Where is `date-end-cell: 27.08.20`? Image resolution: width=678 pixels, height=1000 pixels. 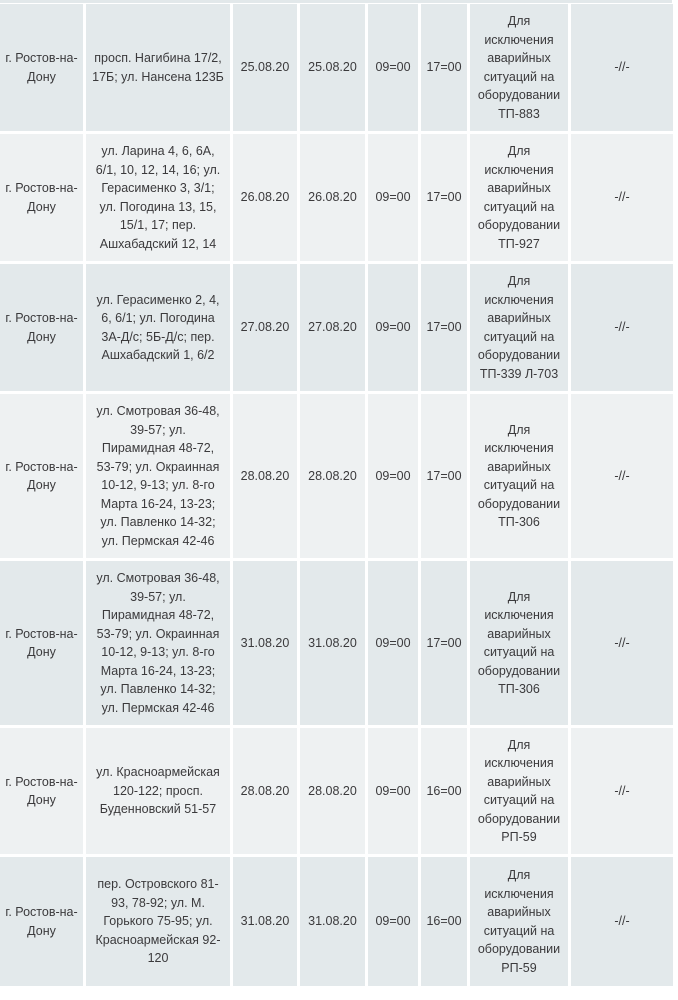
date-end-cell: 27.08.20 is located at coordinates (332, 327).